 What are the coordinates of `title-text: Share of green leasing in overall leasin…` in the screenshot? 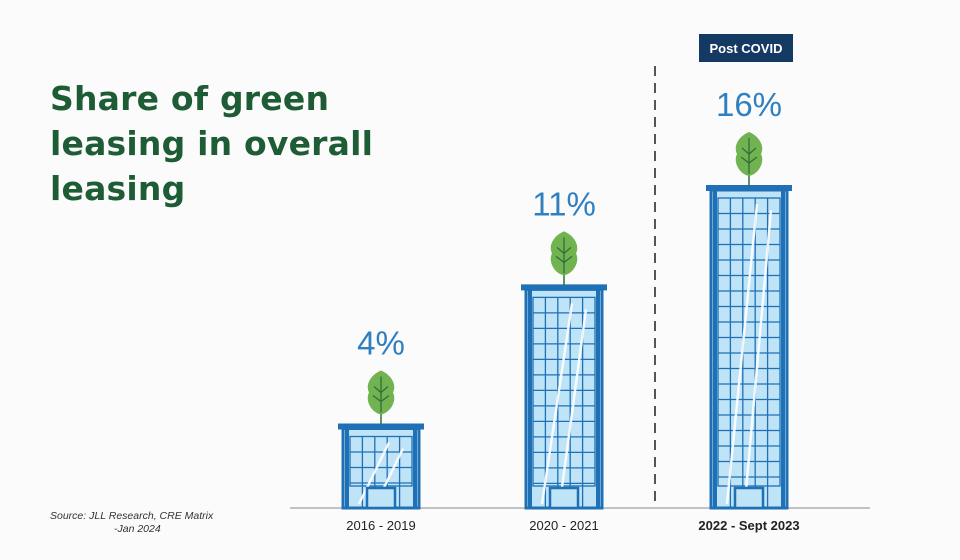 It's located at (212, 143).